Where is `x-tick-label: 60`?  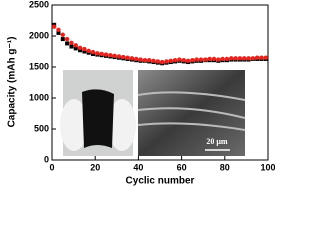
x-tick-label: 60 is located at coordinates (182, 167).